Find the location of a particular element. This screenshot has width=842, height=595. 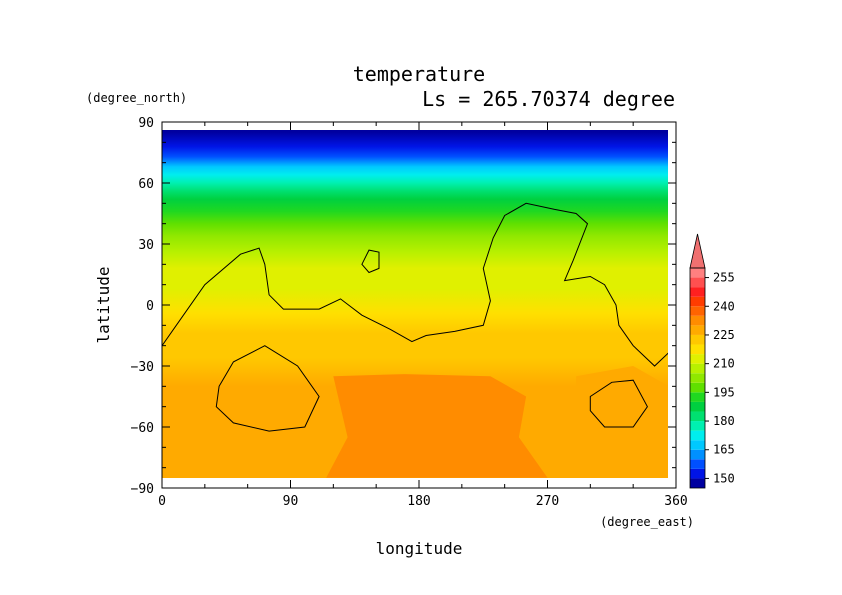

colorbar-label: 180 is located at coordinates (724, 421).